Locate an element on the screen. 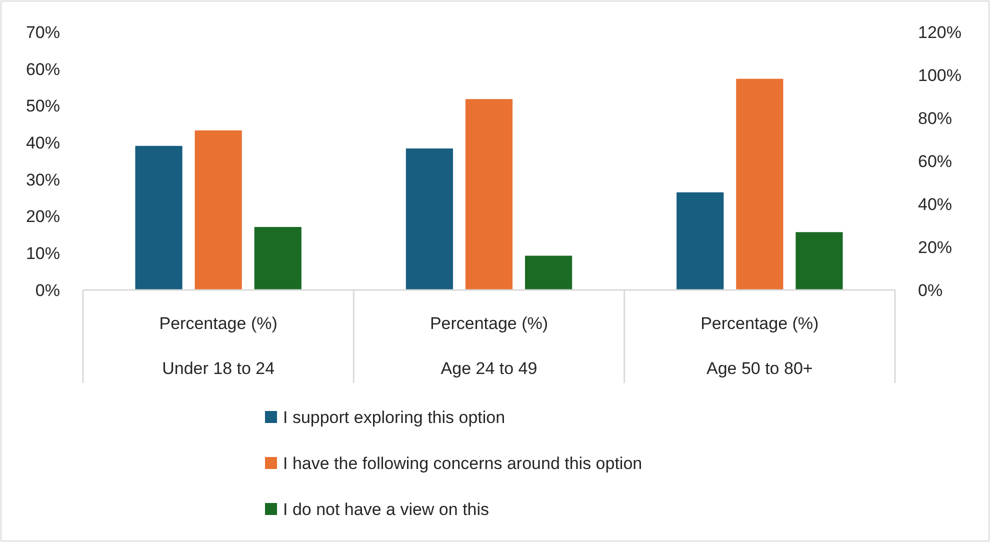  y2-tick-label: 0% is located at coordinates (930, 290).